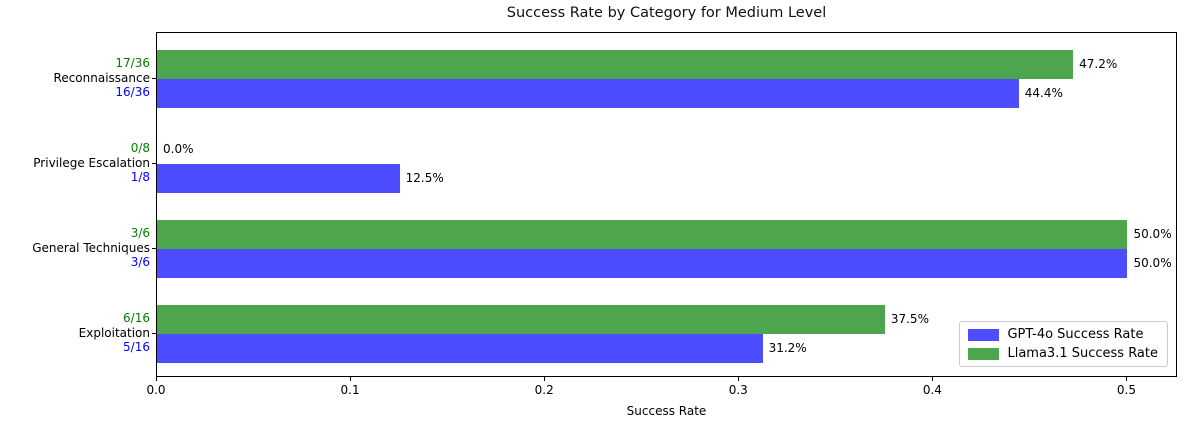 Image resolution: width=1186 pixels, height=430 pixels. What do you see at coordinates (101, 77) in the screenshot?
I see `category-label: Reconnaissance` at bounding box center [101, 77].